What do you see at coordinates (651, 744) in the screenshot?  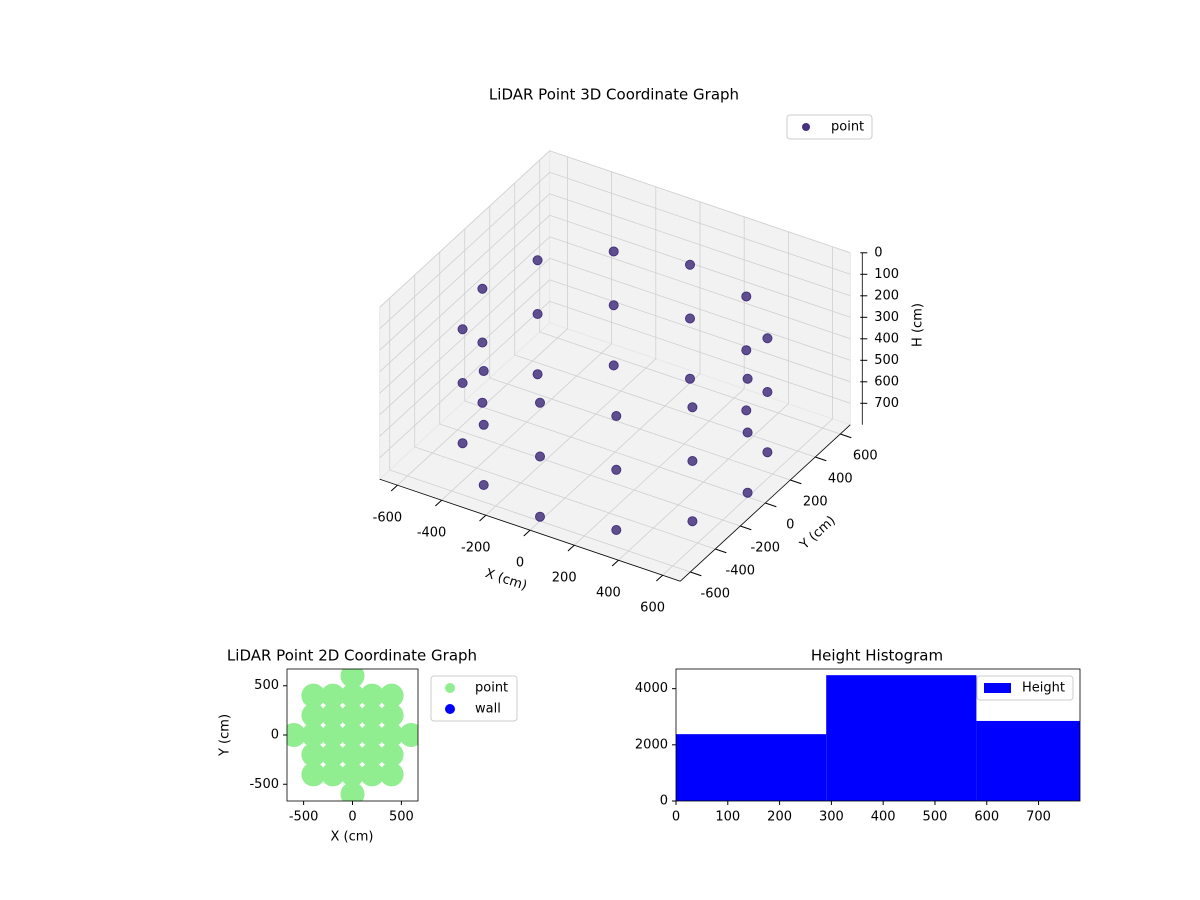 I see `y-tick-label: 2000` at bounding box center [651, 744].